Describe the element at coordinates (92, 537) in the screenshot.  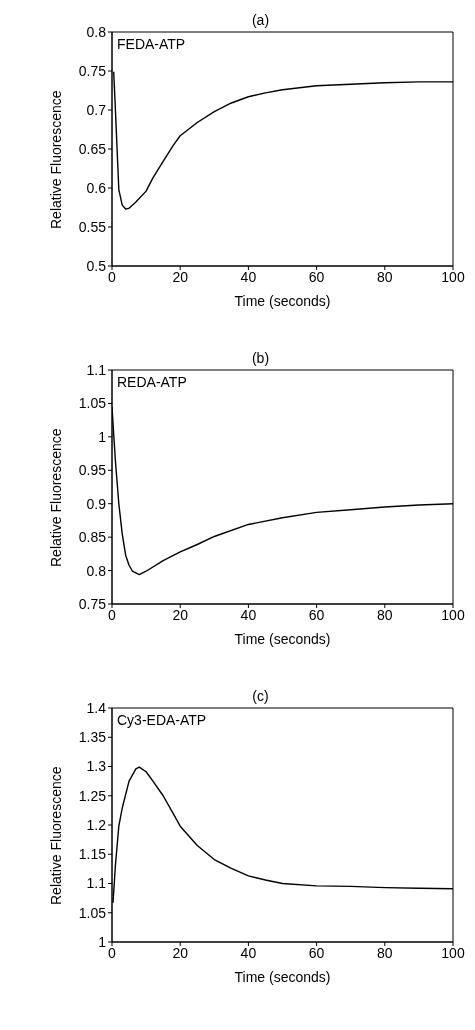
I see `y-tick-label: 0.85` at that location.